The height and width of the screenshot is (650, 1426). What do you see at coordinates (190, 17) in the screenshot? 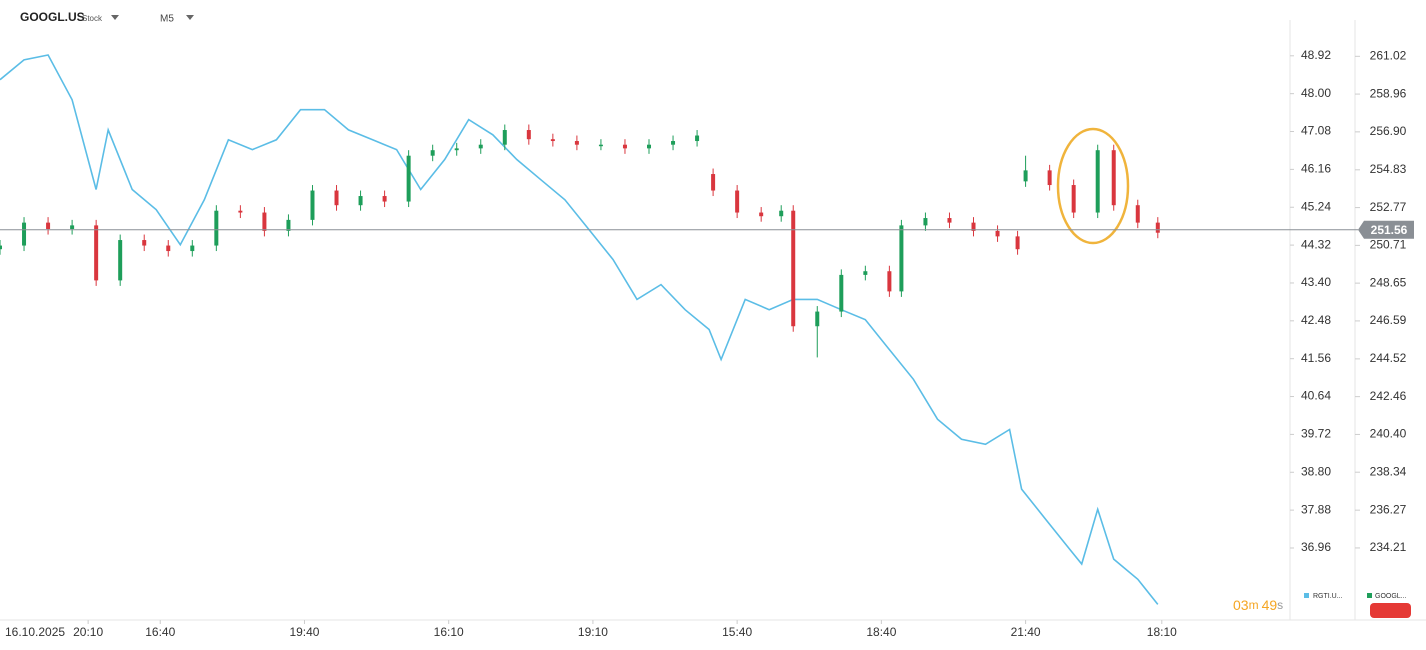
I see `timeframe-dropdown` at bounding box center [190, 17].